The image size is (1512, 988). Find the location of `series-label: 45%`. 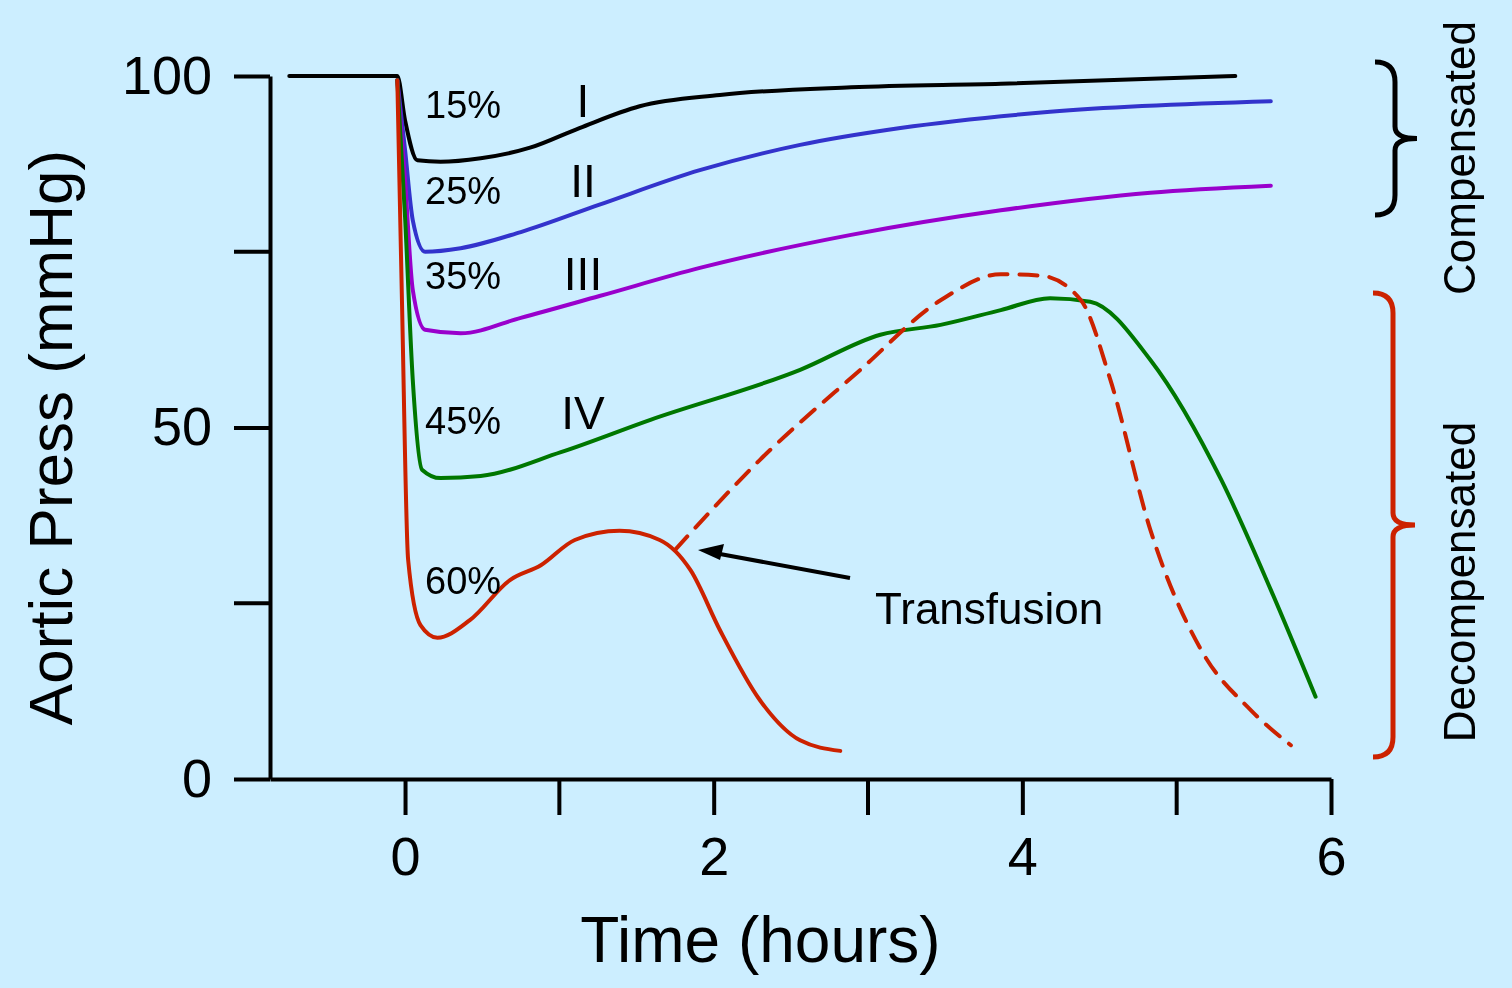

series-label: 45% is located at coordinates (463, 421).